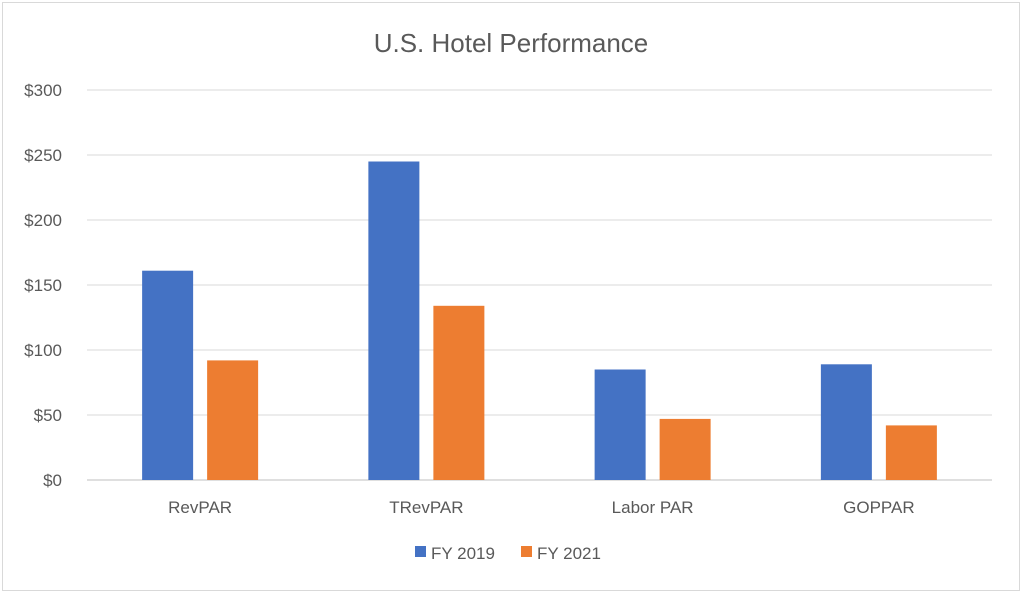 This screenshot has width=1024, height=595. I want to click on x-axis: RevPAR TRevPAR Labor PAR GOPPAR, so click(541, 507).